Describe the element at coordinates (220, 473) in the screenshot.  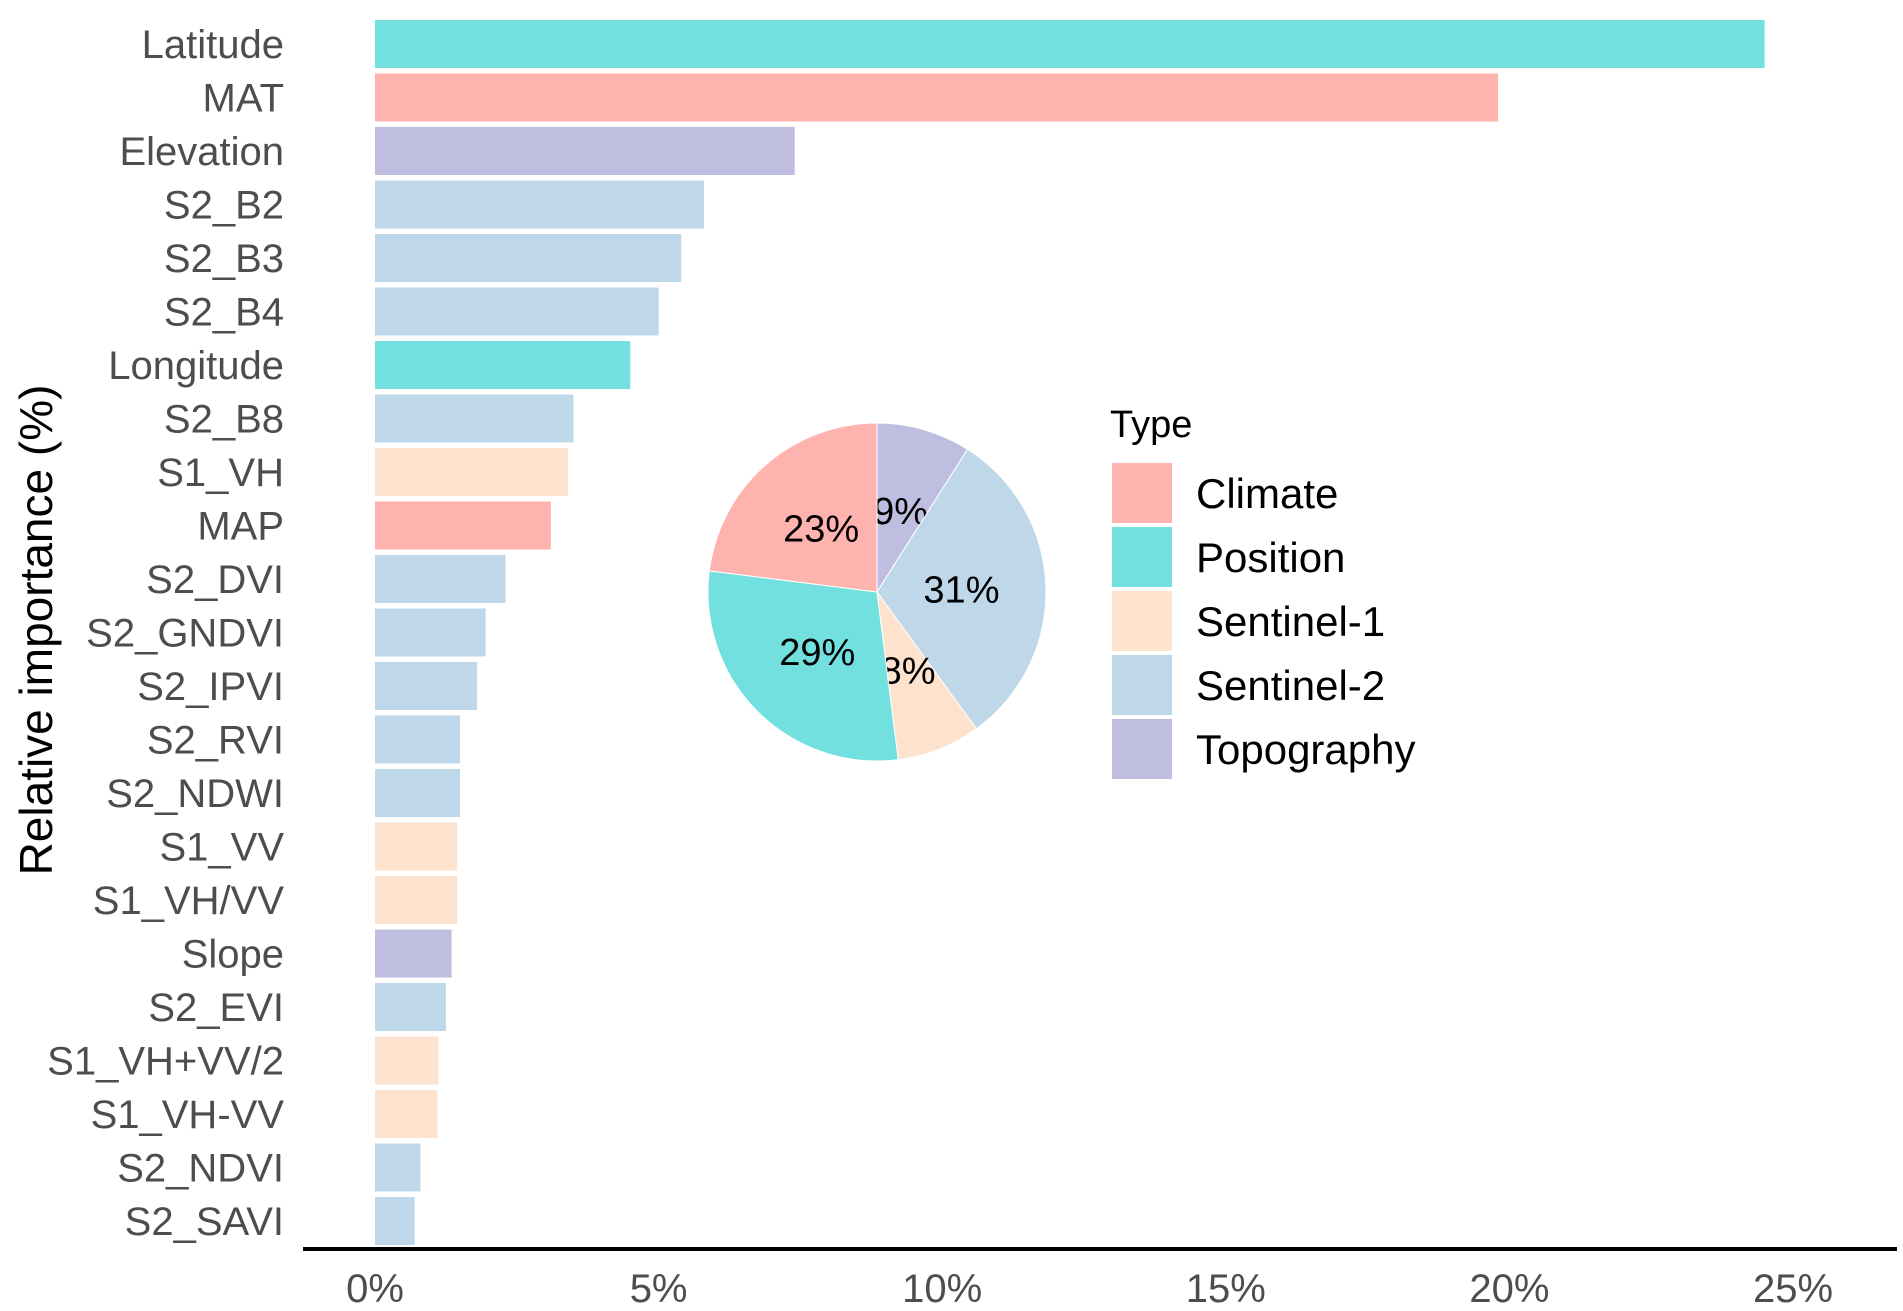
I see `category-label: S1_VH` at that location.